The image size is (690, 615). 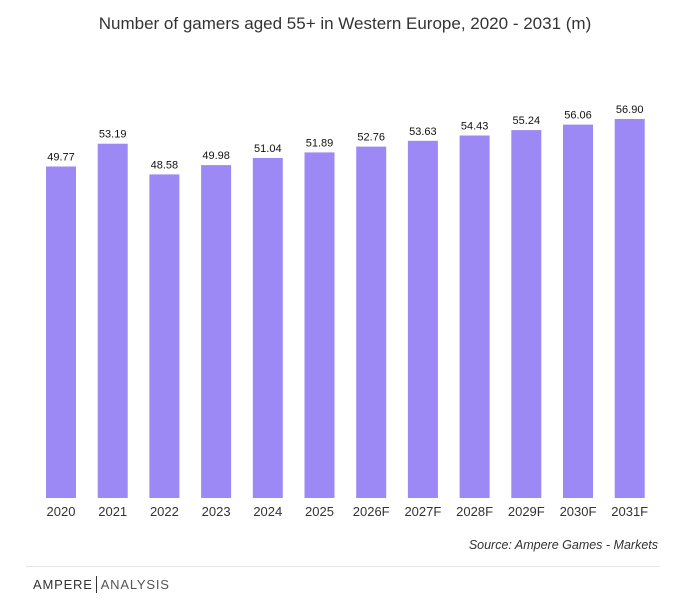 I want to click on x-tick-label-2030F: 2030F, so click(x=578, y=511).